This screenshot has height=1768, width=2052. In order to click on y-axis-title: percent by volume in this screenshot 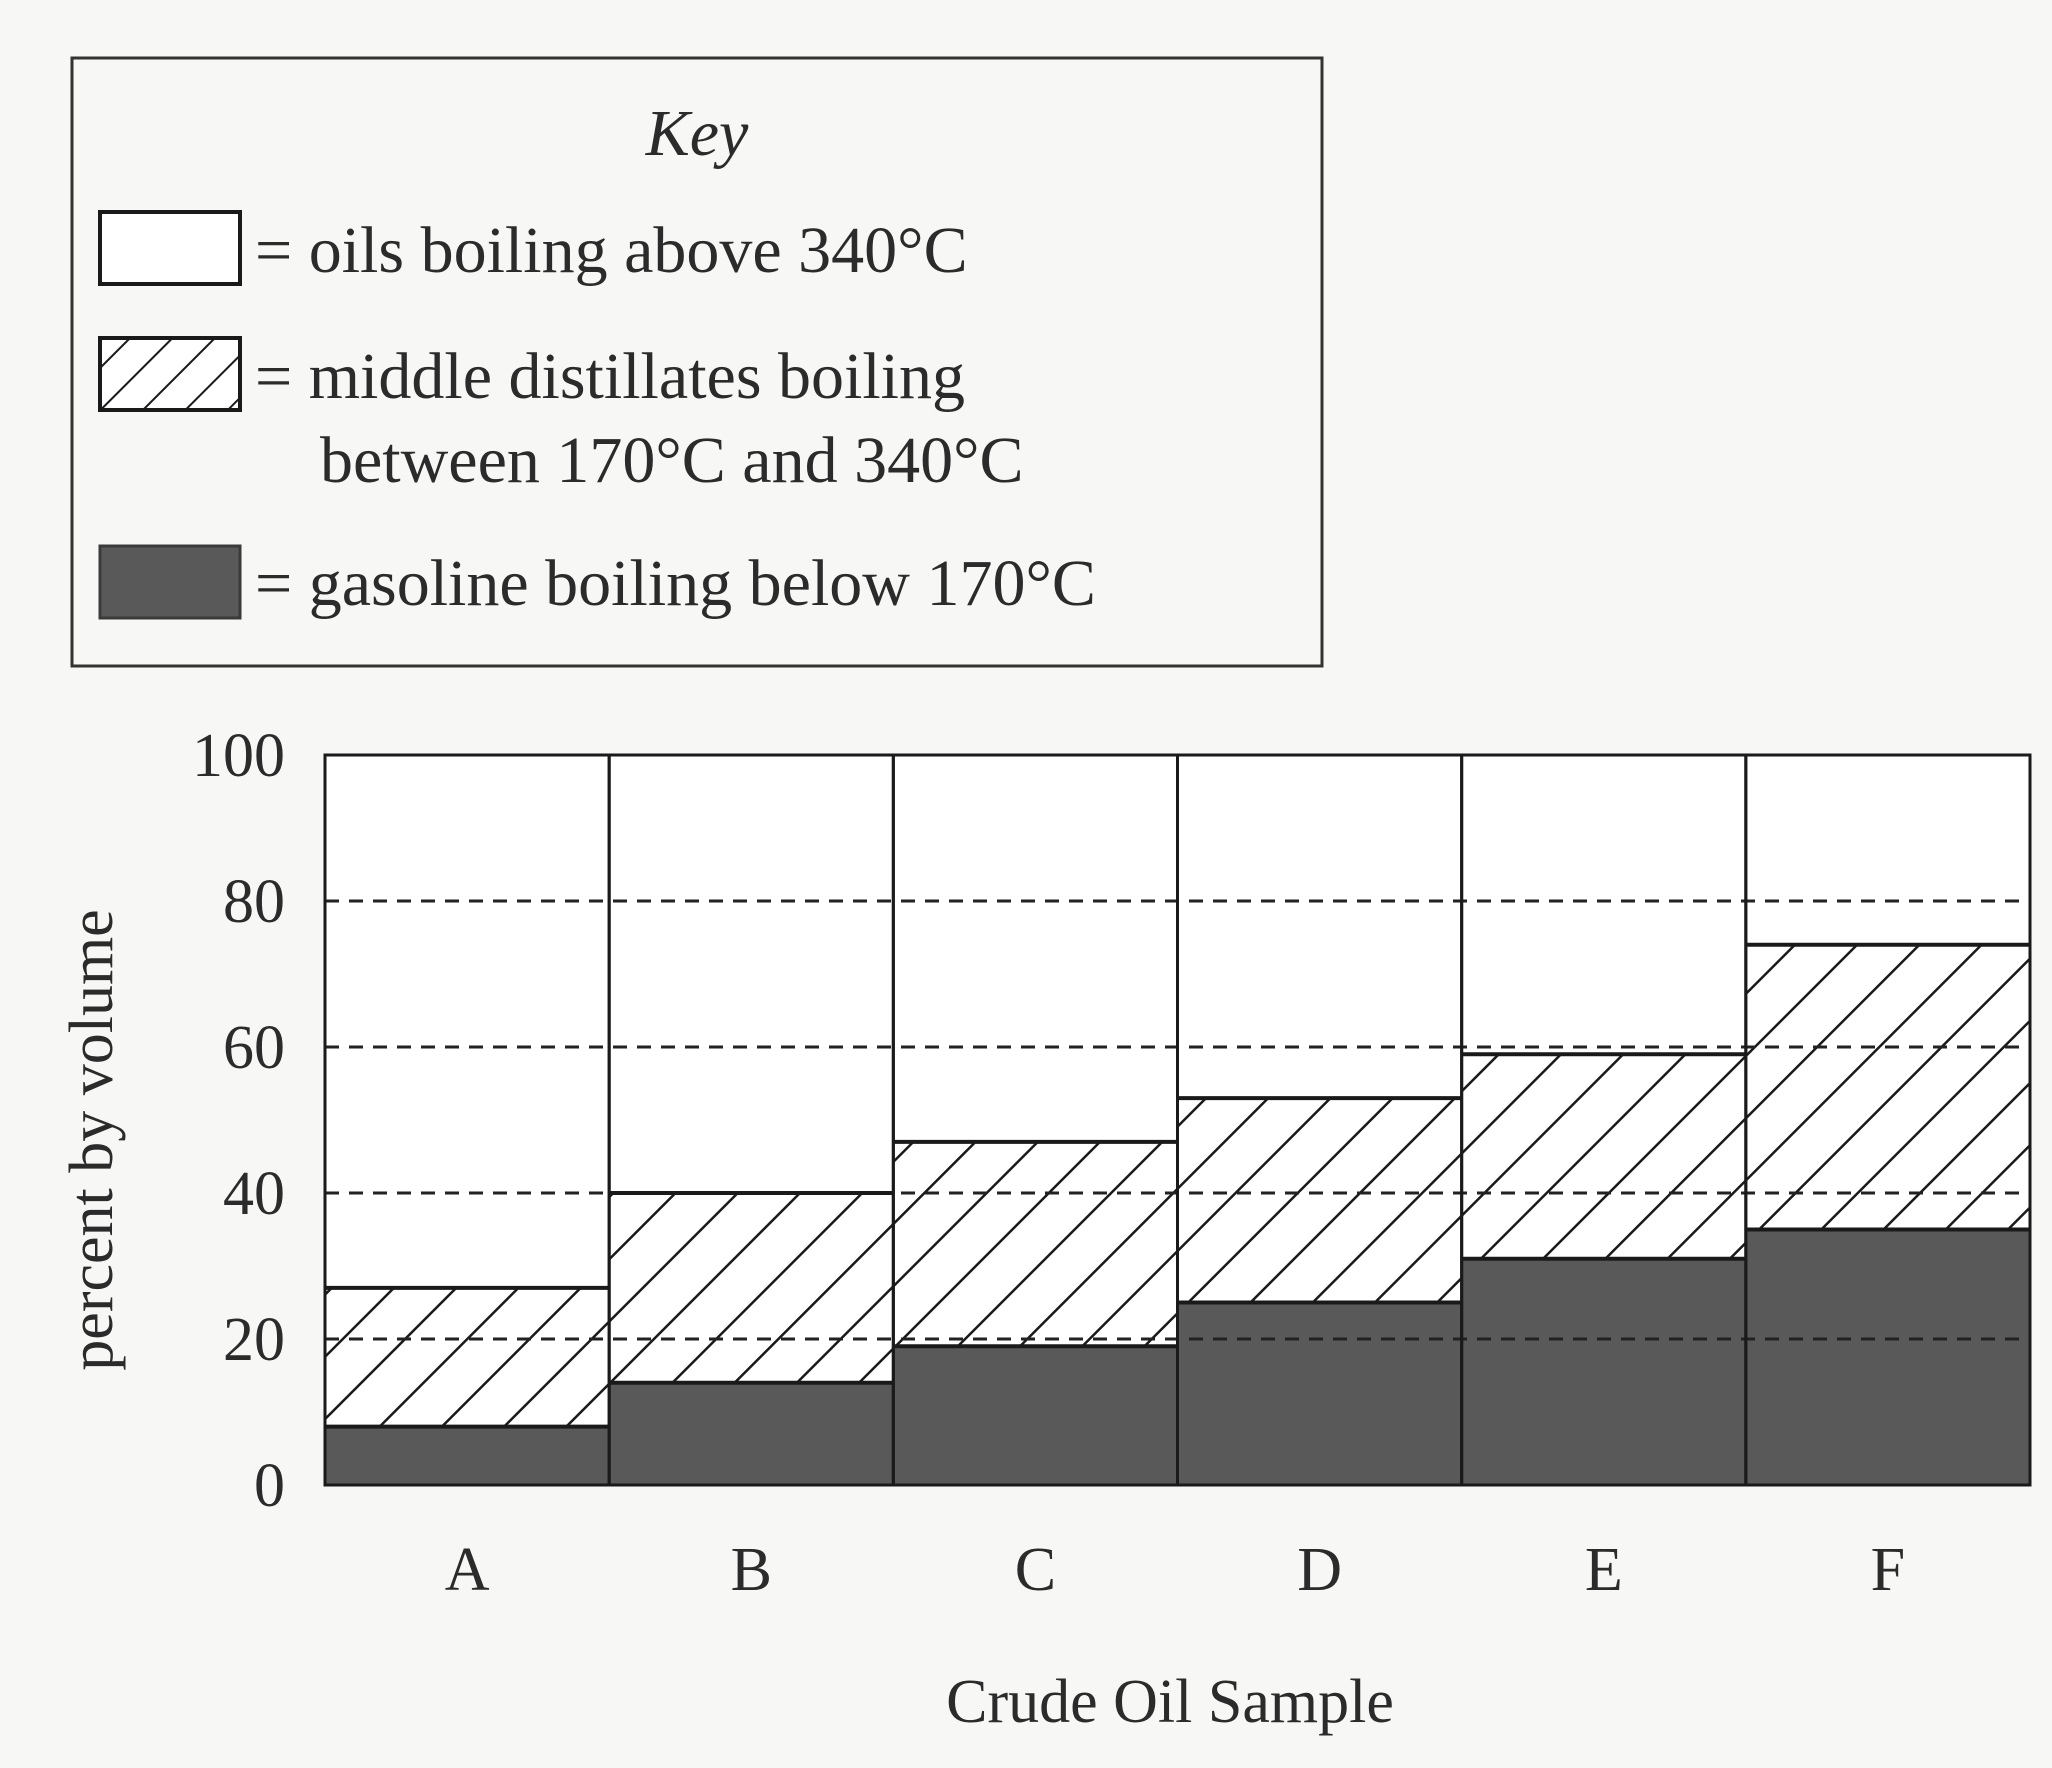, I will do `click(92, 1139)`.